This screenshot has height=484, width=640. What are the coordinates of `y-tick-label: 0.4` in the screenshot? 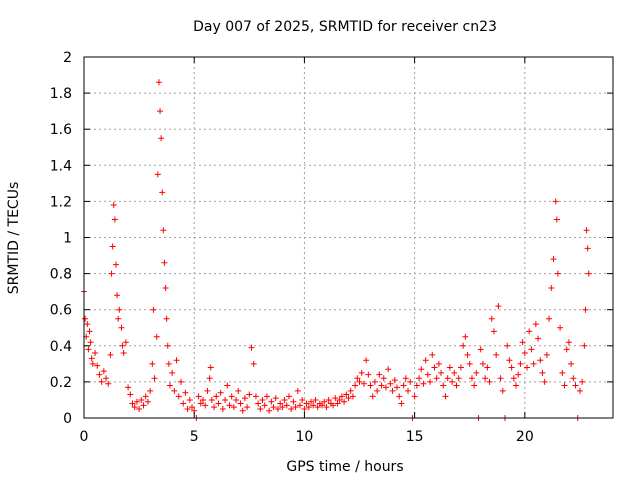 It's located at (61, 347).